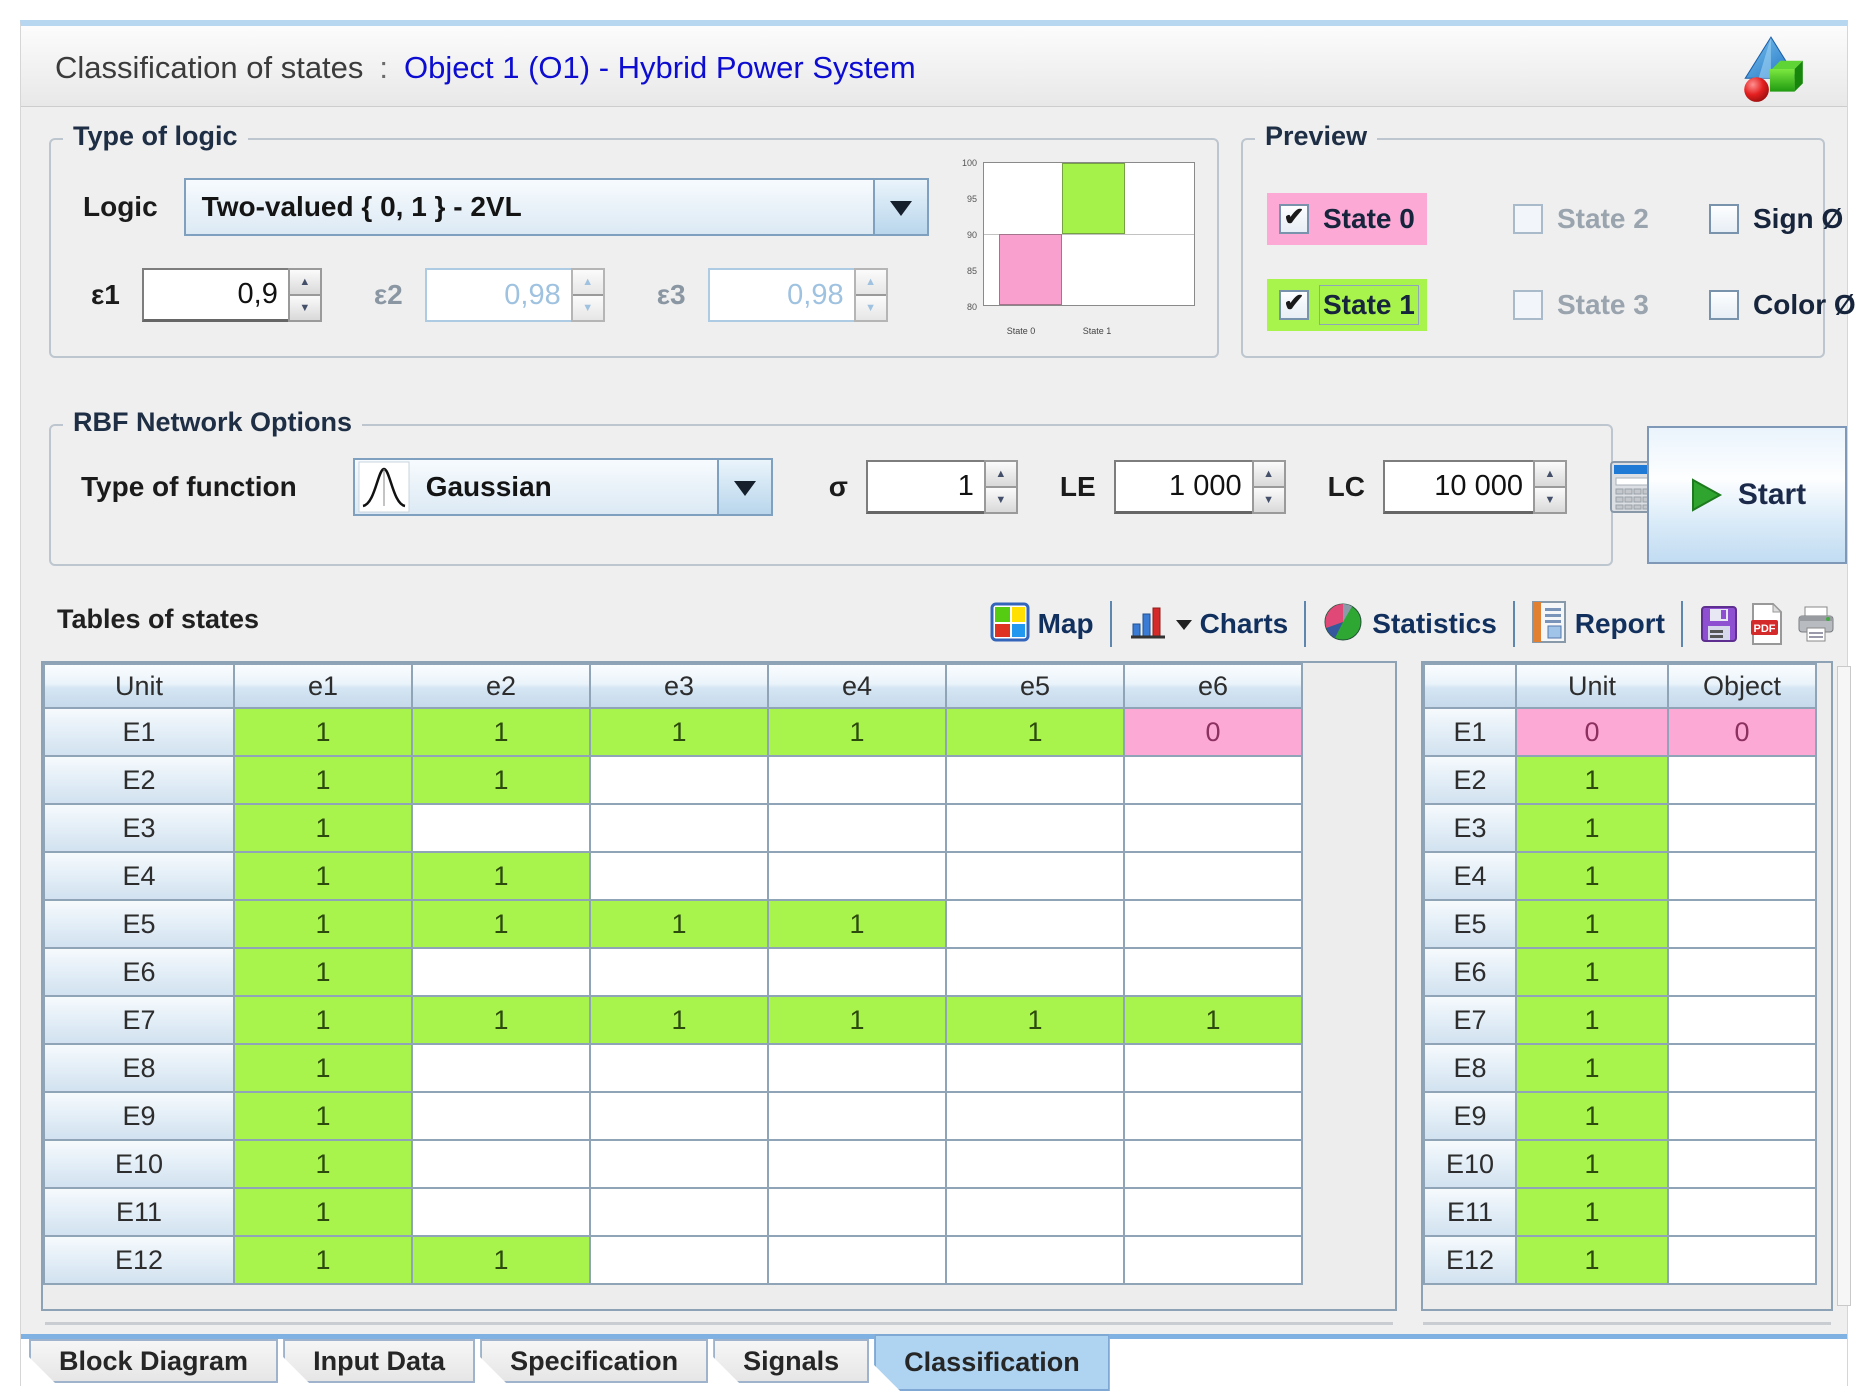  I want to click on map-button: Map, so click(1042, 624).